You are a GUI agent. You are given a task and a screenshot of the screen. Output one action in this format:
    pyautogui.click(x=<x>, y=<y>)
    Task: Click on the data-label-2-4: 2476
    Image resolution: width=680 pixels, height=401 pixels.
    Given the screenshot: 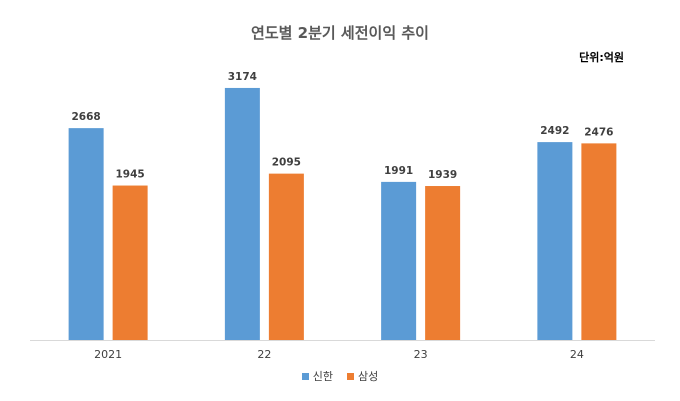 What is the action you would take?
    pyautogui.click(x=598, y=132)
    